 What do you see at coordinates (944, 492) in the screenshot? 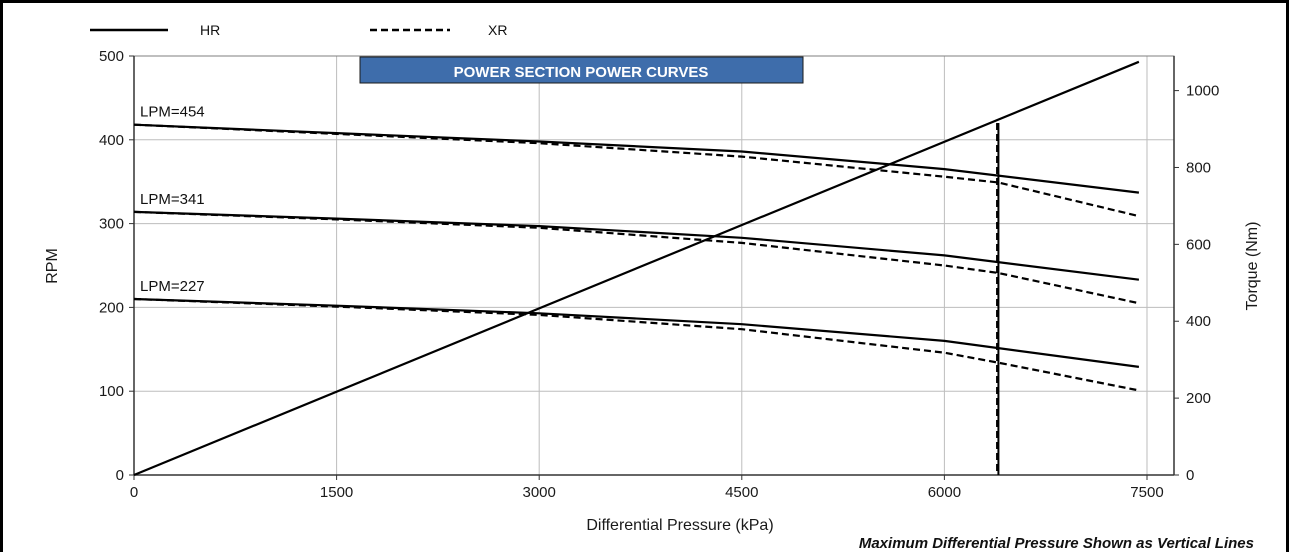
I see `x-tick-label-4: 6000` at bounding box center [944, 492].